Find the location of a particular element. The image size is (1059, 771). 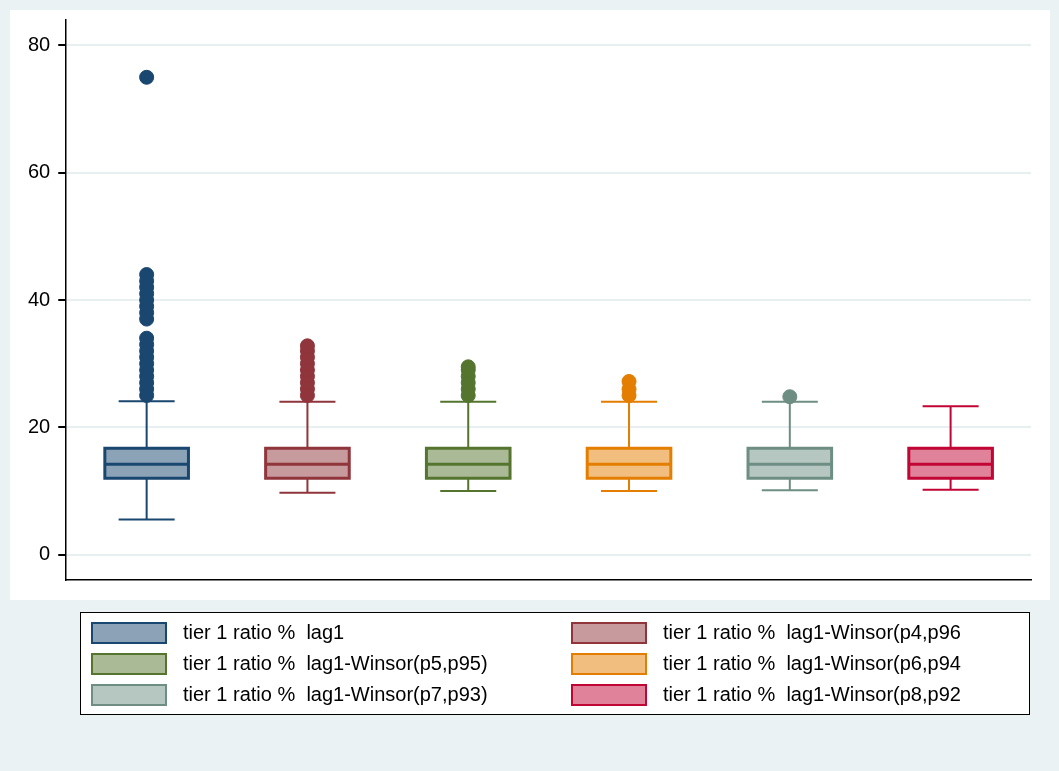

legend-label: tier 1 ratio % lag1-Winsor(p5,p95) is located at coordinates (335, 663).